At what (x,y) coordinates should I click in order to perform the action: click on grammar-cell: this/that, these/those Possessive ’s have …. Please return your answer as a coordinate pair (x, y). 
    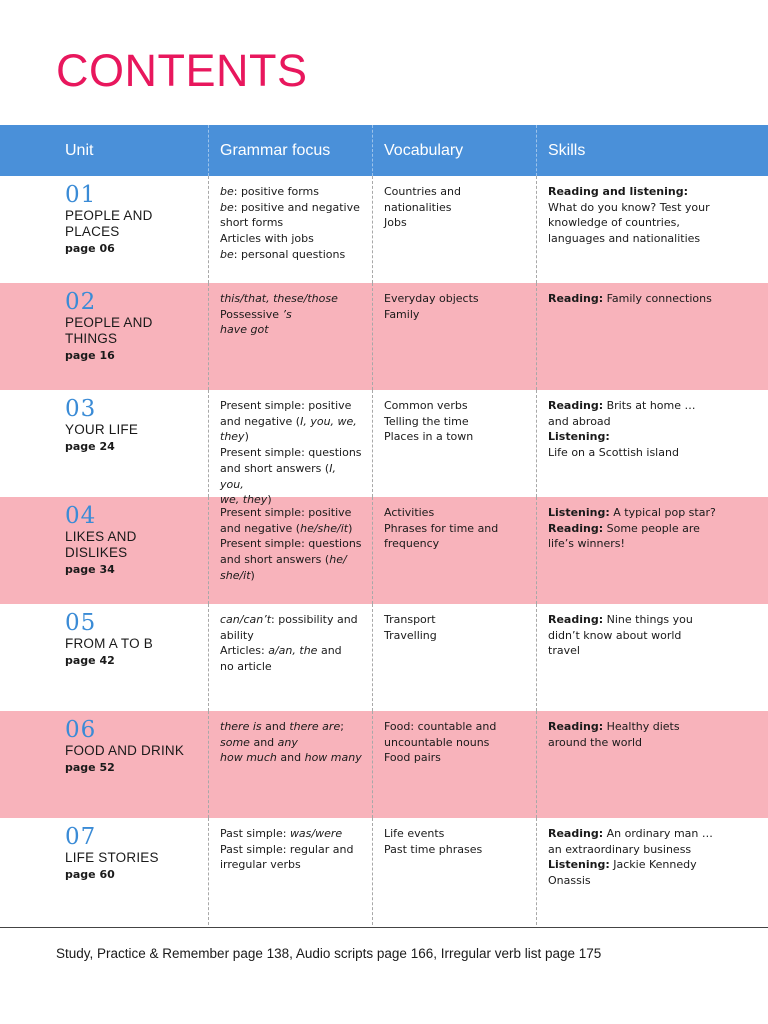
    Looking at the image, I should click on (290, 336).